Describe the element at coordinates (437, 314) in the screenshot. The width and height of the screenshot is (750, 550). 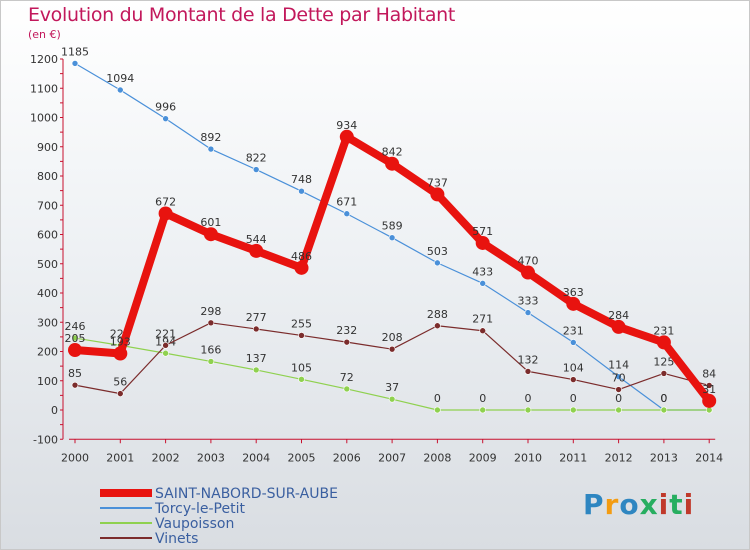
I see `data-label: 288` at that location.